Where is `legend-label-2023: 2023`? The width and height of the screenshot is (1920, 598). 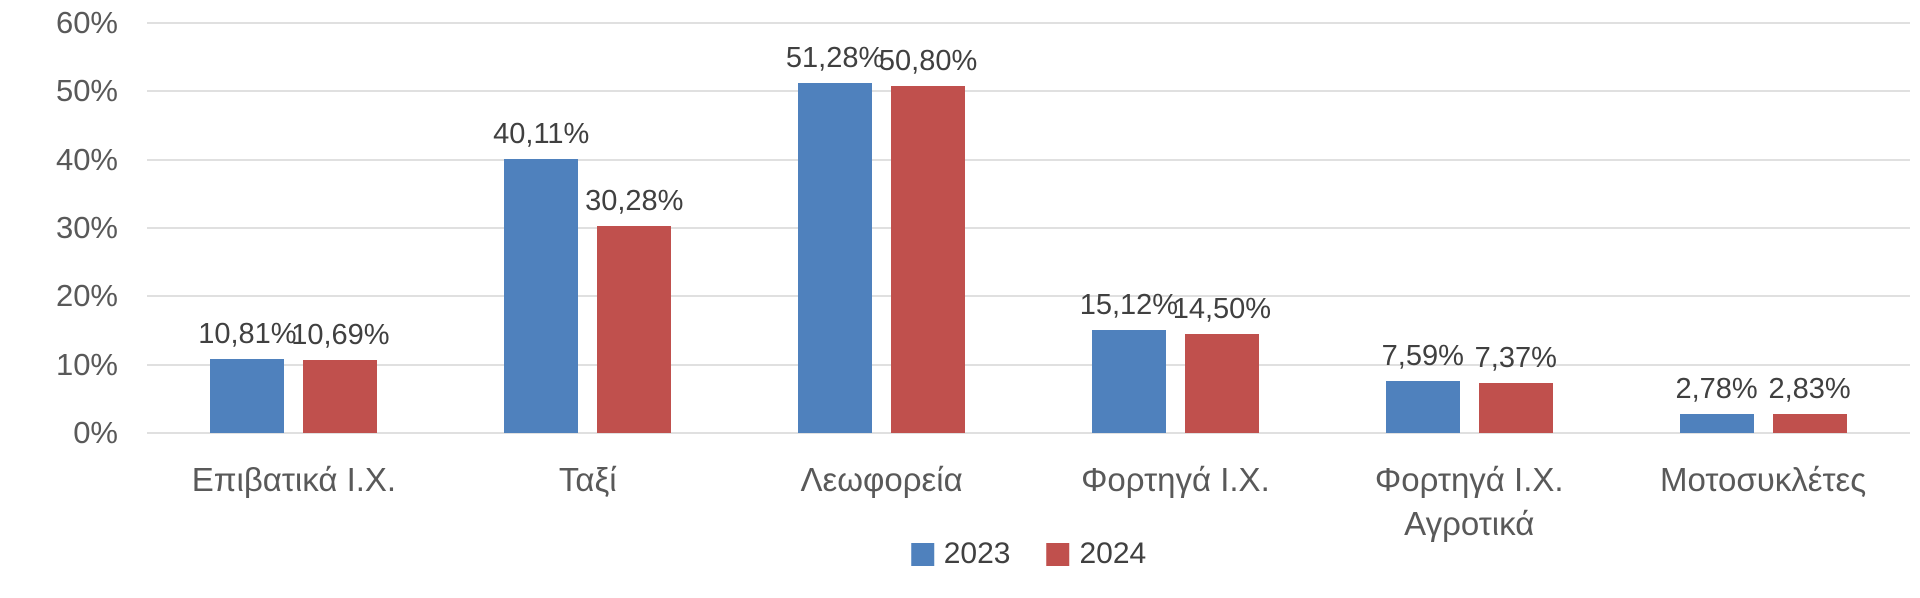
legend-label-2023: 2023 is located at coordinates (977, 553).